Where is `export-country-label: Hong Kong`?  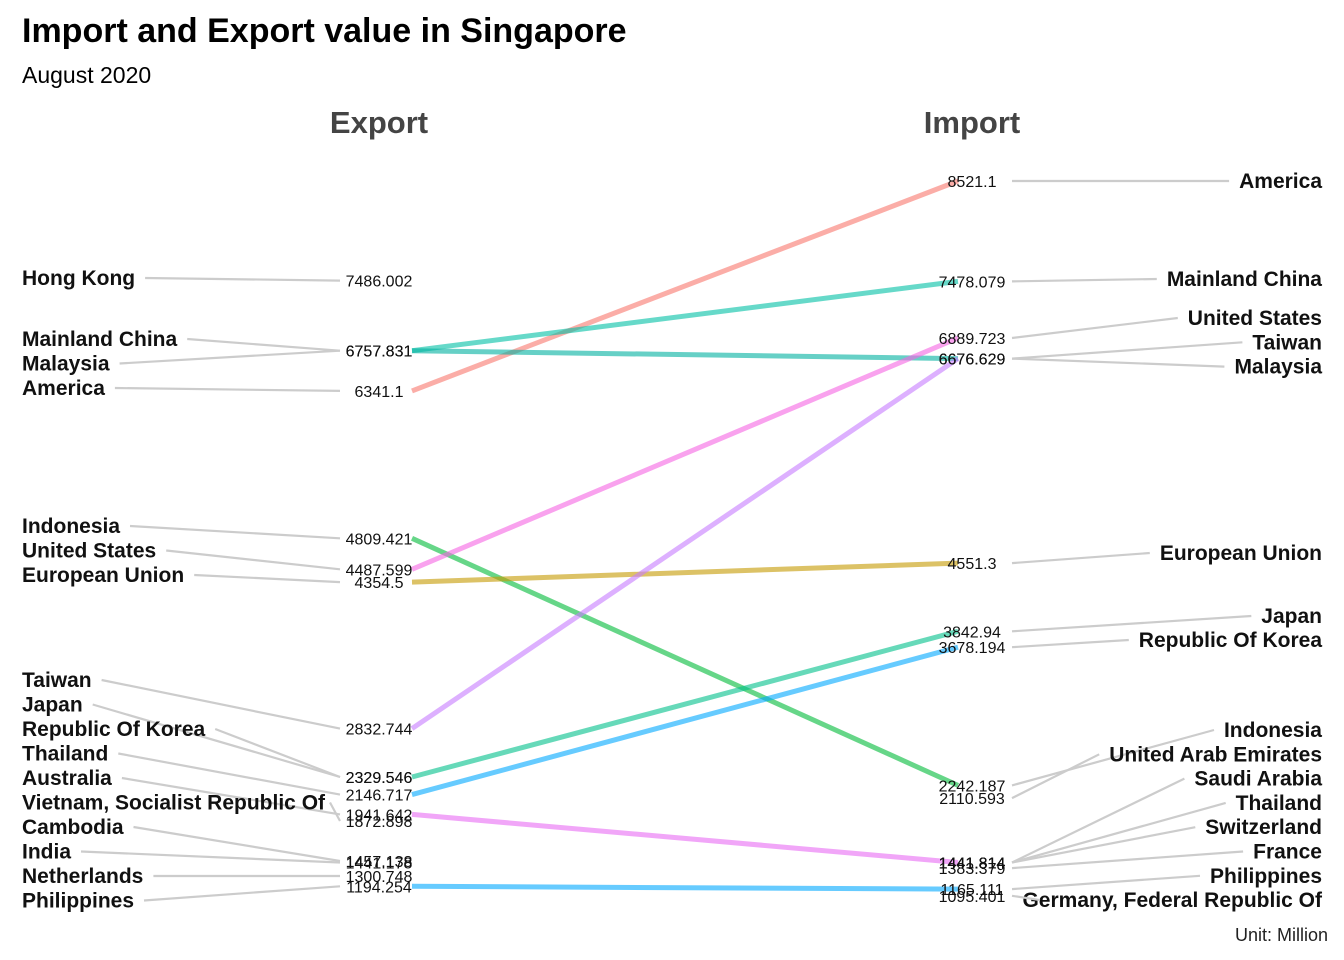 export-country-label: Hong Kong is located at coordinates (78, 278).